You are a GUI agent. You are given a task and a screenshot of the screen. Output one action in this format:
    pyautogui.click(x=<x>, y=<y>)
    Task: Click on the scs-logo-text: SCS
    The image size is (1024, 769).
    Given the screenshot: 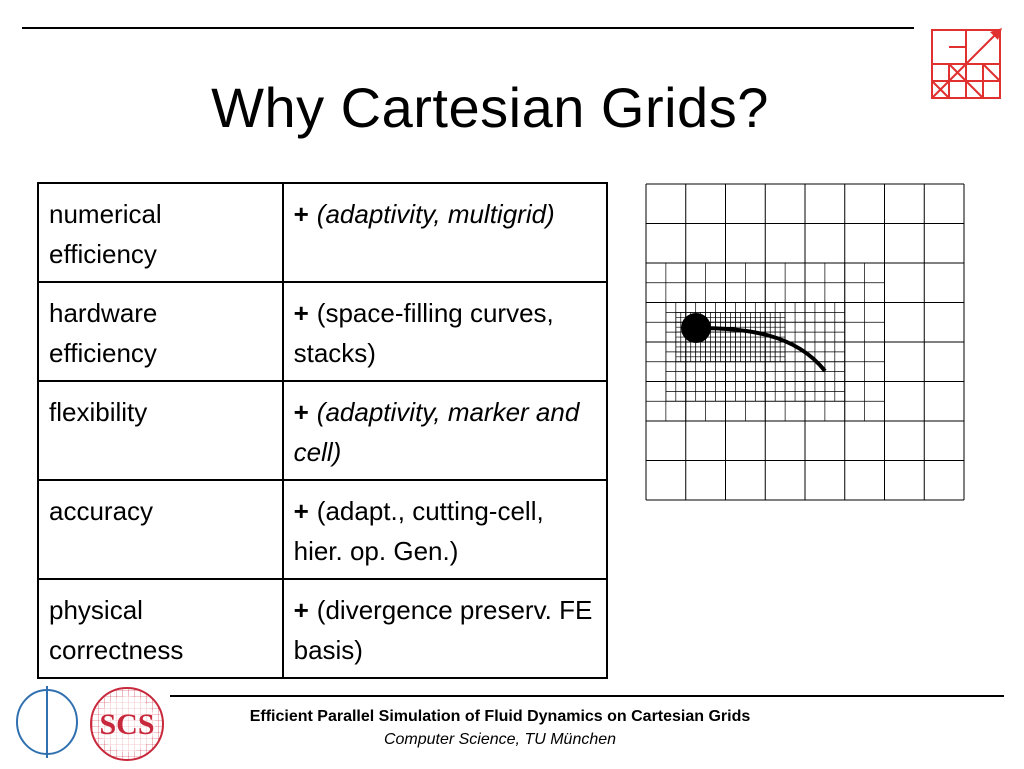 What is the action you would take?
    pyautogui.click(x=126, y=724)
    